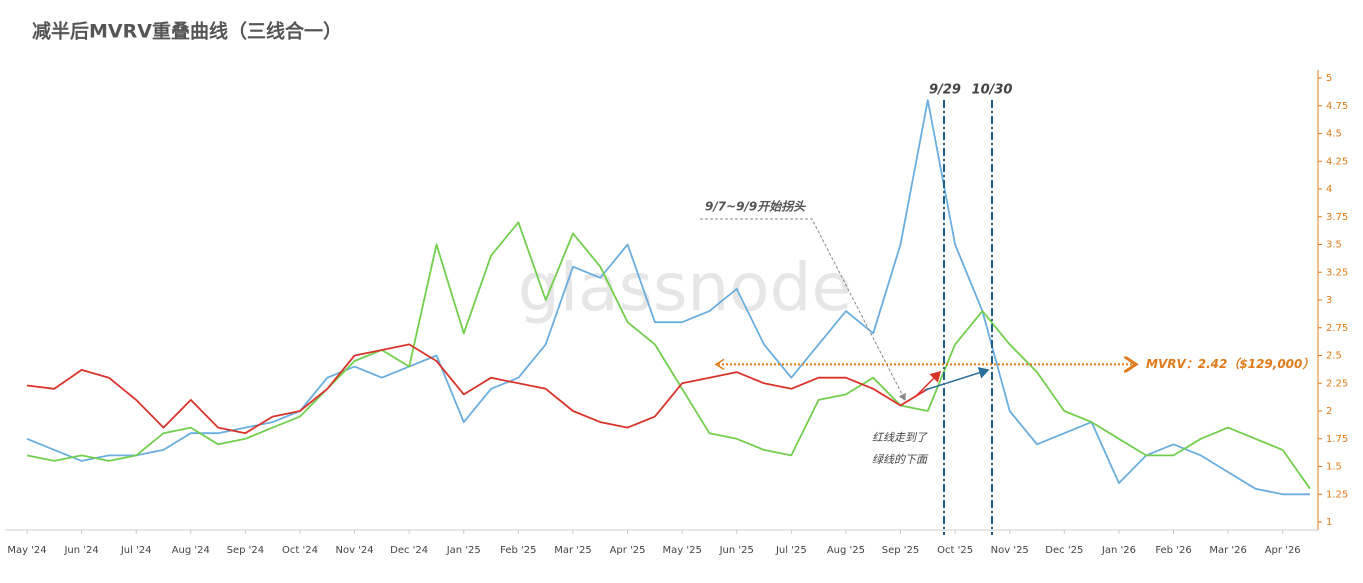  What do you see at coordinates (791, 550) in the screenshot?
I see `x-tick-label: Jul '25` at bounding box center [791, 550].